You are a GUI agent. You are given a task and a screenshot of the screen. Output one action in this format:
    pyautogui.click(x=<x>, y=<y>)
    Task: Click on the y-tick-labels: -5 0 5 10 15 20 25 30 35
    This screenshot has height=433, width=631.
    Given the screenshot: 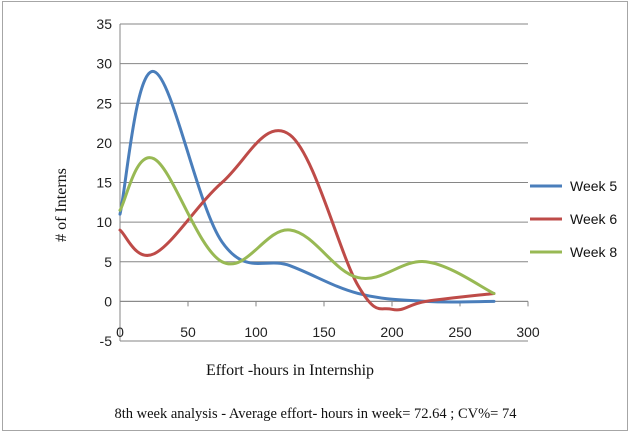 What is the action you would take?
    pyautogui.click(x=104, y=182)
    